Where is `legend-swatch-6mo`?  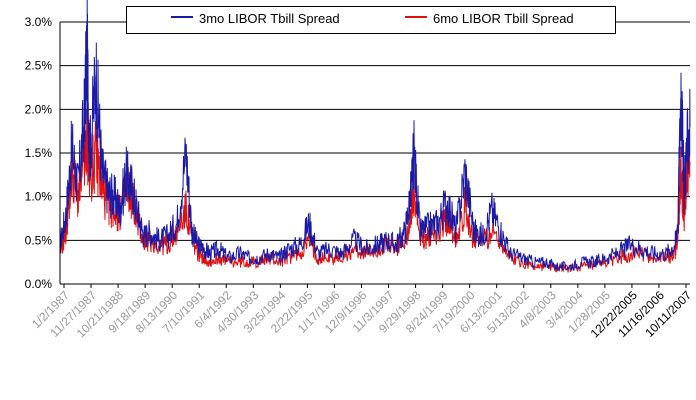 legend-swatch-6mo is located at coordinates (416, 17).